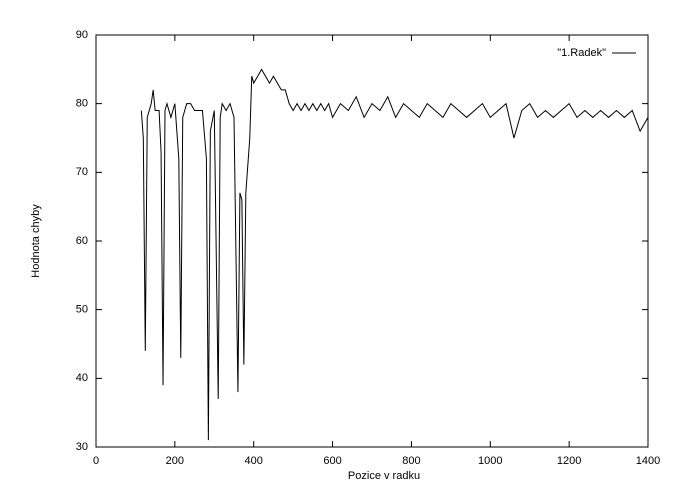  I want to click on y-tick-label: 30, so click(82, 447).